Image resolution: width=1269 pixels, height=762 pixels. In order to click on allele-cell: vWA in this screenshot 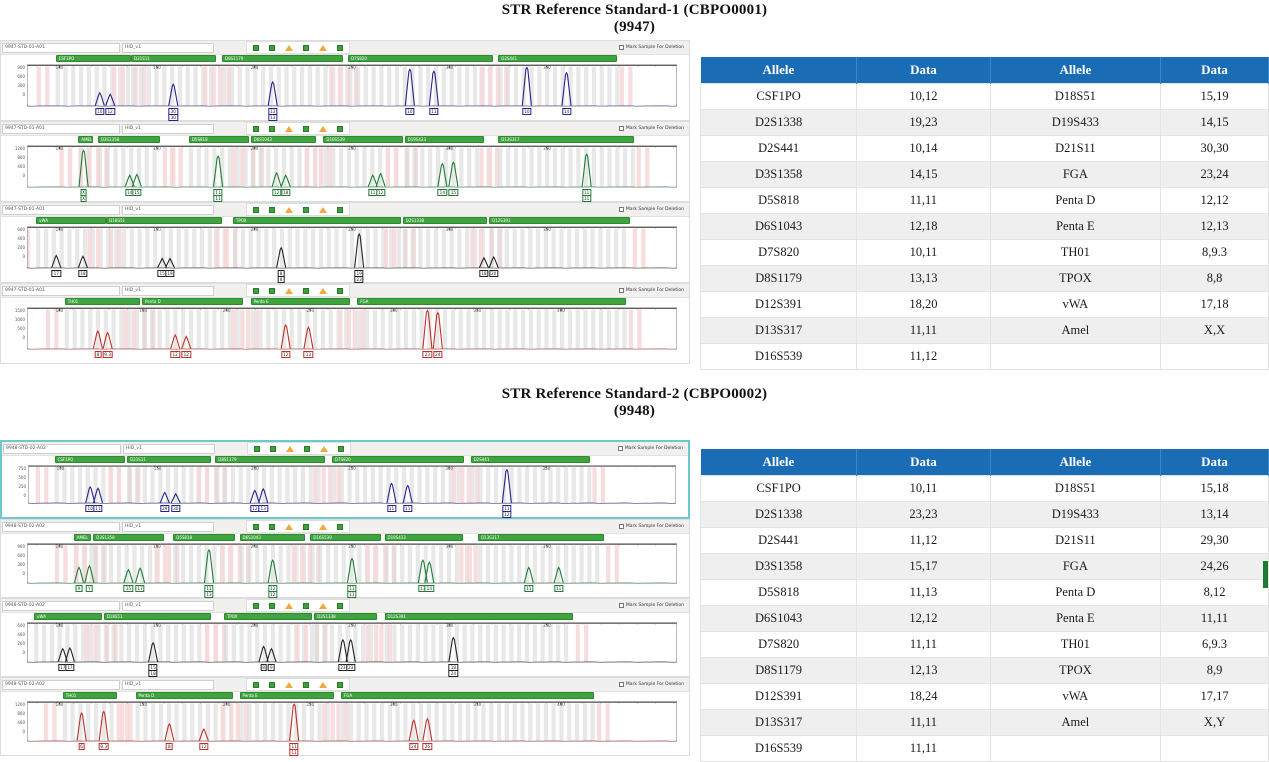, I will do `click(1075, 304)`.